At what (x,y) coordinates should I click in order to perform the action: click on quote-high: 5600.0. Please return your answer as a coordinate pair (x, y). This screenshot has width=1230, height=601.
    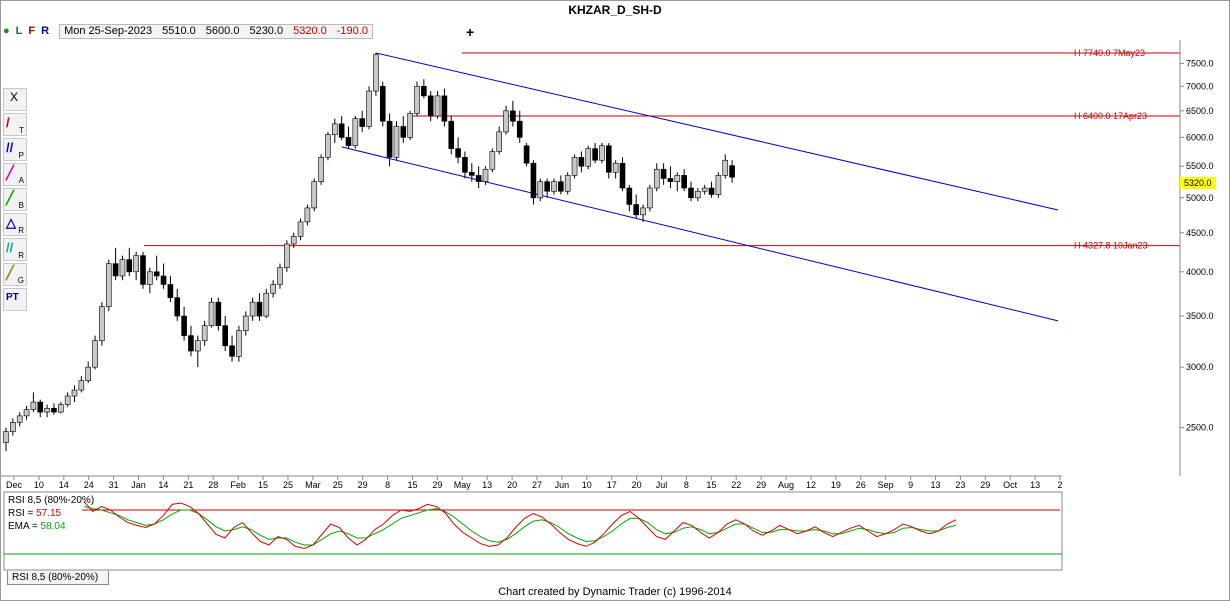
    Looking at the image, I should click on (222, 30).